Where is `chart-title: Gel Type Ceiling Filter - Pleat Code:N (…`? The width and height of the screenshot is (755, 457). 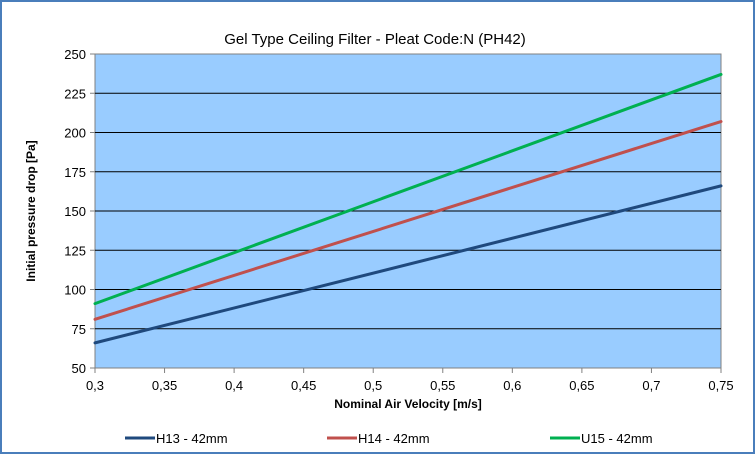 chart-title: Gel Type Ceiling Filter - Pleat Code:N (… is located at coordinates (375, 39).